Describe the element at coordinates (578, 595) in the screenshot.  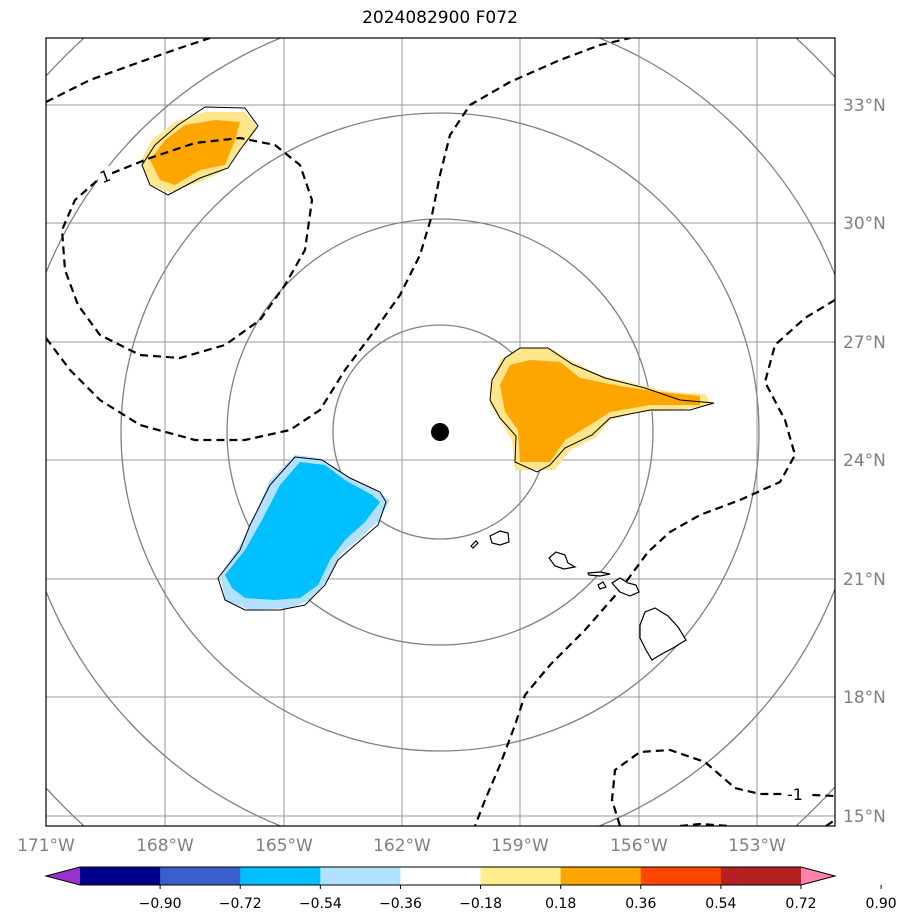
I see `hawaiian-islands` at that location.